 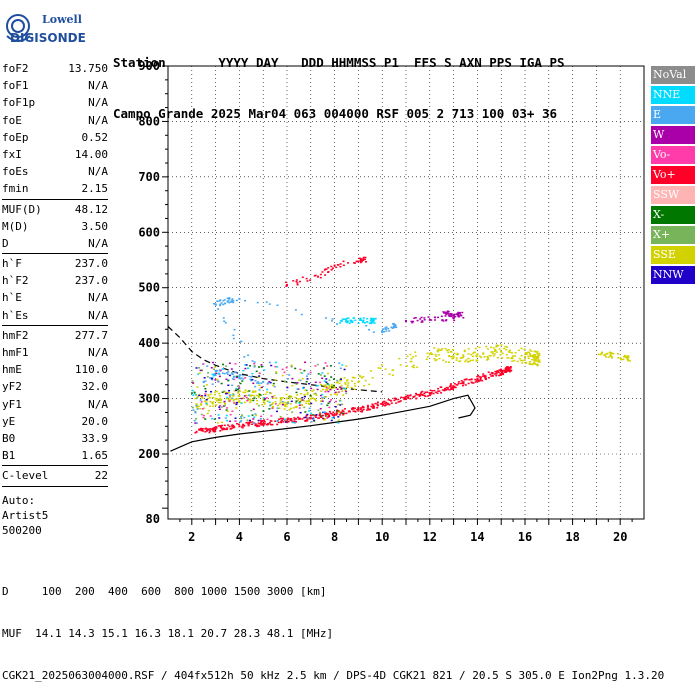 I want to click on auto-line: Artist5, so click(x=25, y=515).